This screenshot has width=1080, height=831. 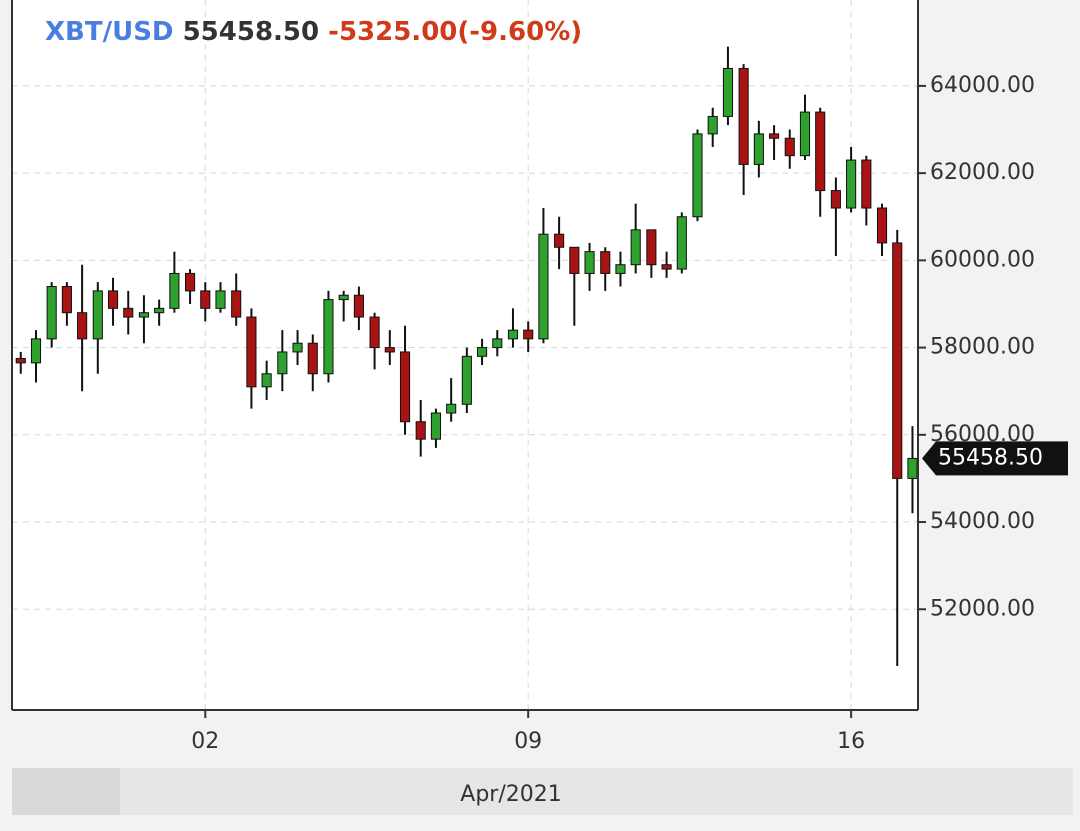 I want to click on symbol: XBT/USD, so click(x=109, y=32).